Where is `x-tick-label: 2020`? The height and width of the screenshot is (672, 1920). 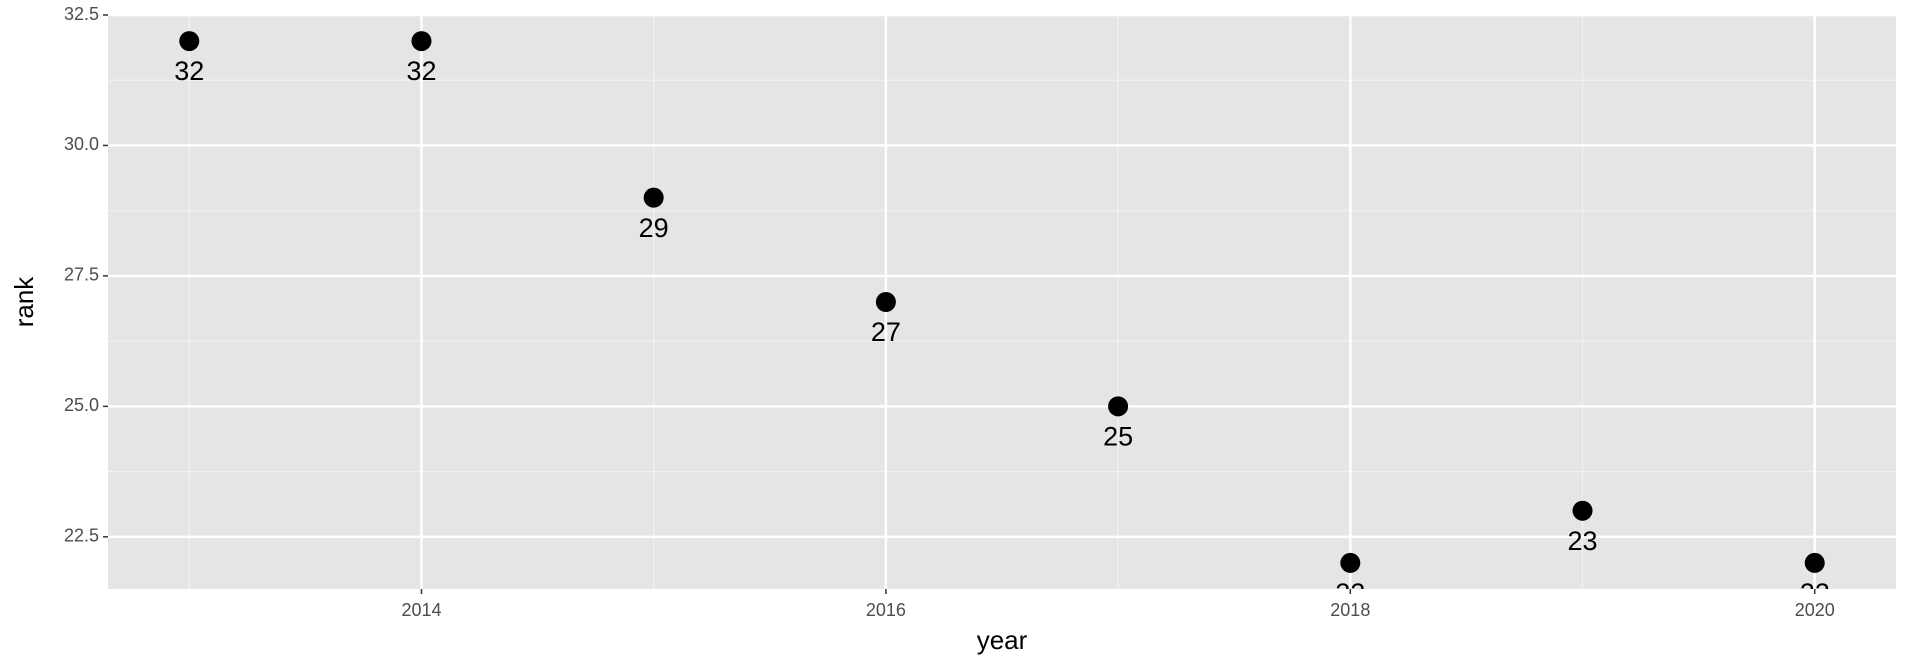 x-tick-label: 2020 is located at coordinates (1815, 610).